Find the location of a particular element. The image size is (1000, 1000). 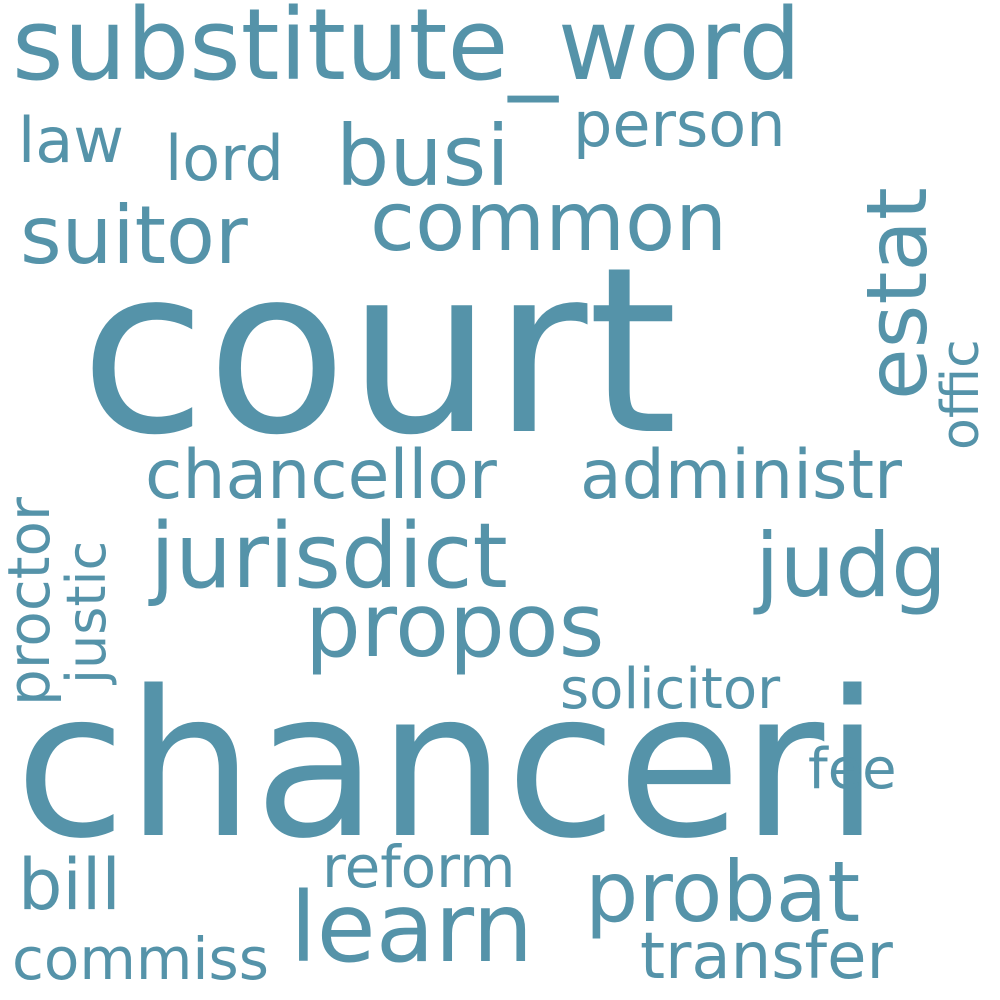

word-estat: estat is located at coordinates (897, 293).